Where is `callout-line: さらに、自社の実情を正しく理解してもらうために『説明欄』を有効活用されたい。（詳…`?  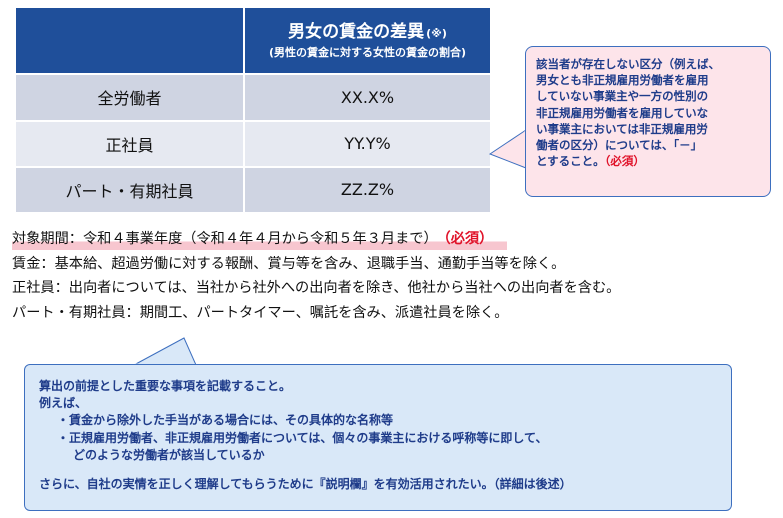 callout-line: さらに、自社の実情を正しく理解してもらうために『説明欄』を有効活用されたい。（詳… is located at coordinates (305, 484).